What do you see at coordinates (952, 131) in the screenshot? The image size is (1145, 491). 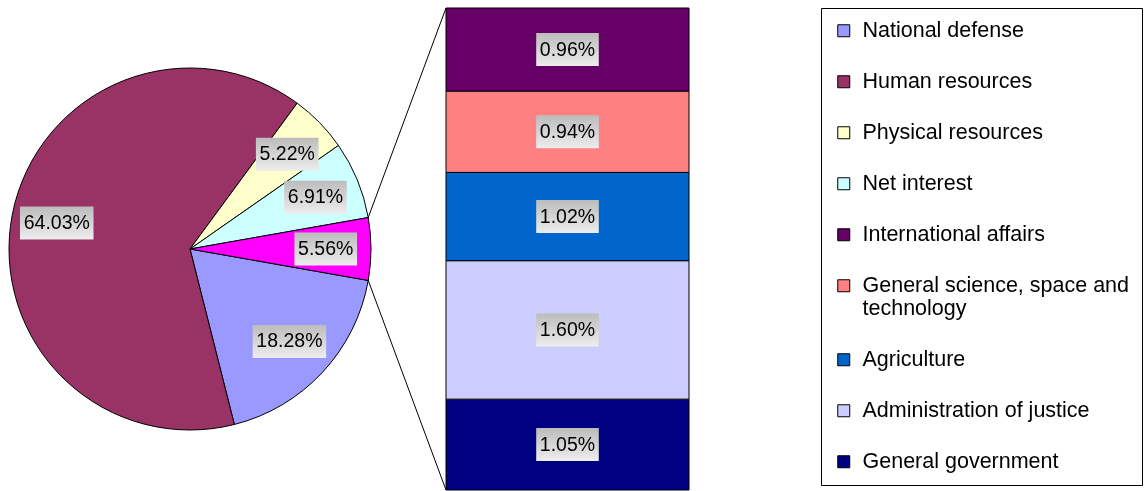 I see `legend-label: Physical resources` at bounding box center [952, 131].